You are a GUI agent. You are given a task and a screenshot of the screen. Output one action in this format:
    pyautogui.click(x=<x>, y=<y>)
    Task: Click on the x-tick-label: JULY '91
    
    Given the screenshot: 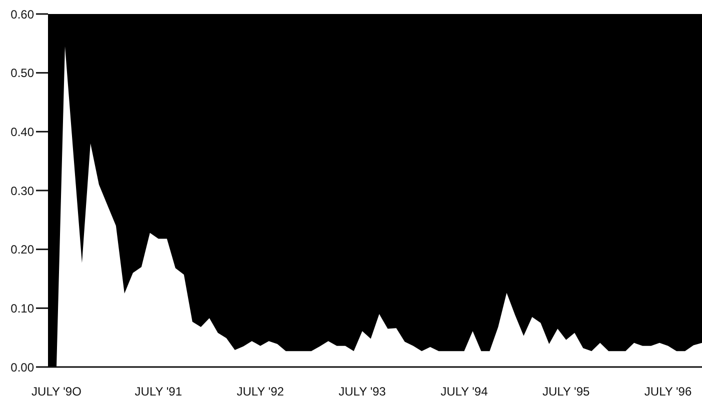 What is the action you would take?
    pyautogui.click(x=158, y=391)
    